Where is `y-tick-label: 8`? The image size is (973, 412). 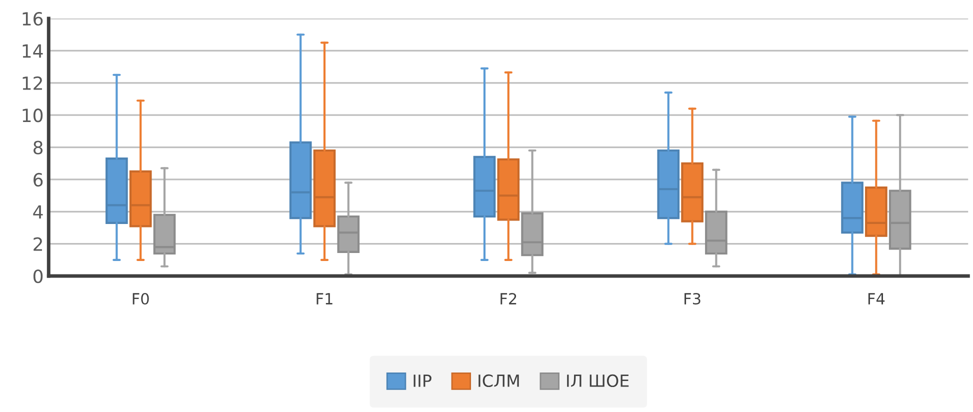
y-tick-label: 8 is located at coordinates (38, 147).